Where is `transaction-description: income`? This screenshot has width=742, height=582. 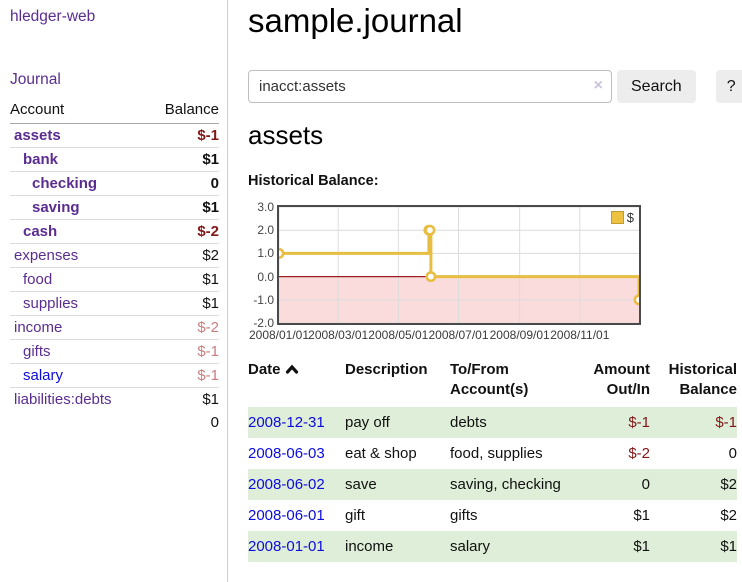
transaction-description: income is located at coordinates (397, 546).